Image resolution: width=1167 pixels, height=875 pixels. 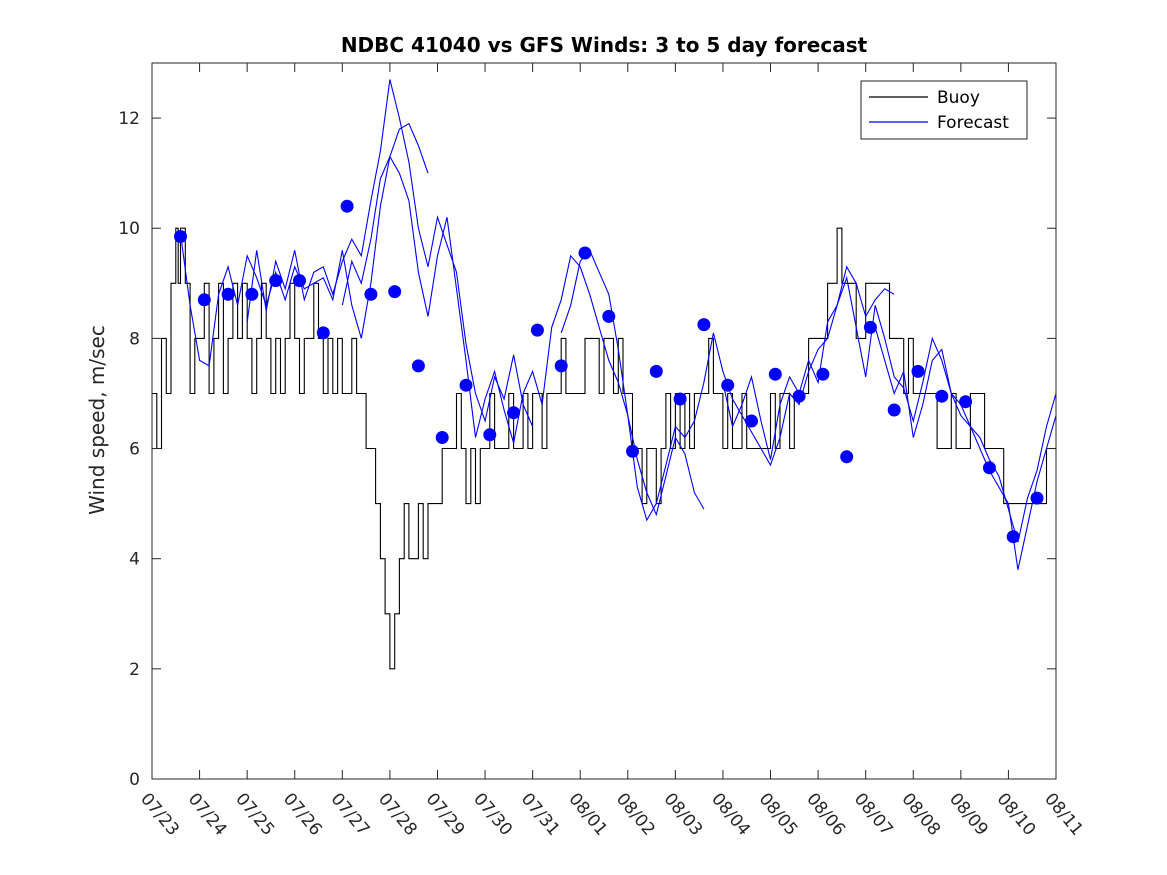 What do you see at coordinates (873, 814) in the screenshot?
I see `x-tick-label: 08/07` at bounding box center [873, 814].